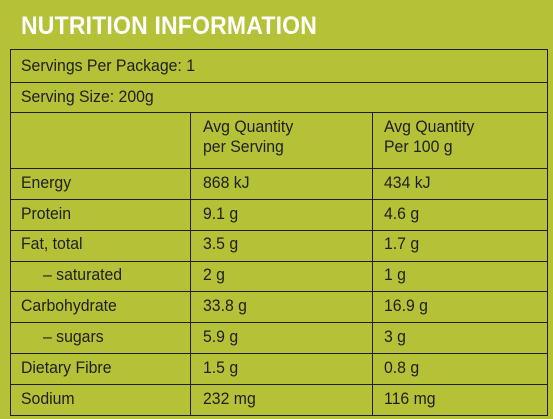 Image resolution: width=553 pixels, height=419 pixels. What do you see at coordinates (46, 182) in the screenshot?
I see `nutrient-name: Energy` at bounding box center [46, 182].